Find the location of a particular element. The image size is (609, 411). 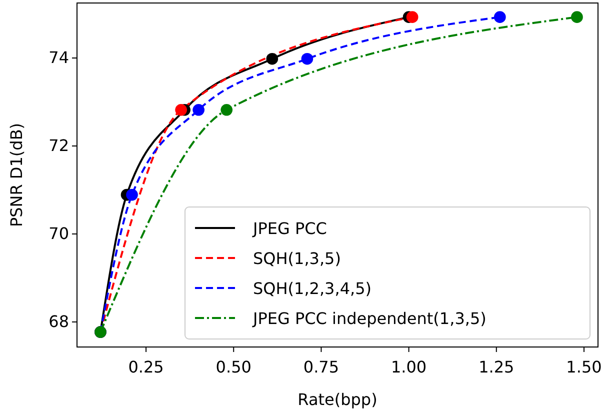

legend-label: JPEG PCC is located at coordinates (289, 228).